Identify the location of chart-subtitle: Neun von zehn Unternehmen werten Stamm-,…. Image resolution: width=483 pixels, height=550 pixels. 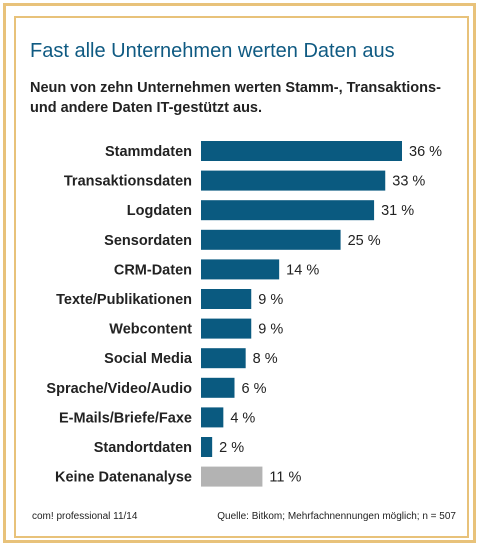
(235, 98).